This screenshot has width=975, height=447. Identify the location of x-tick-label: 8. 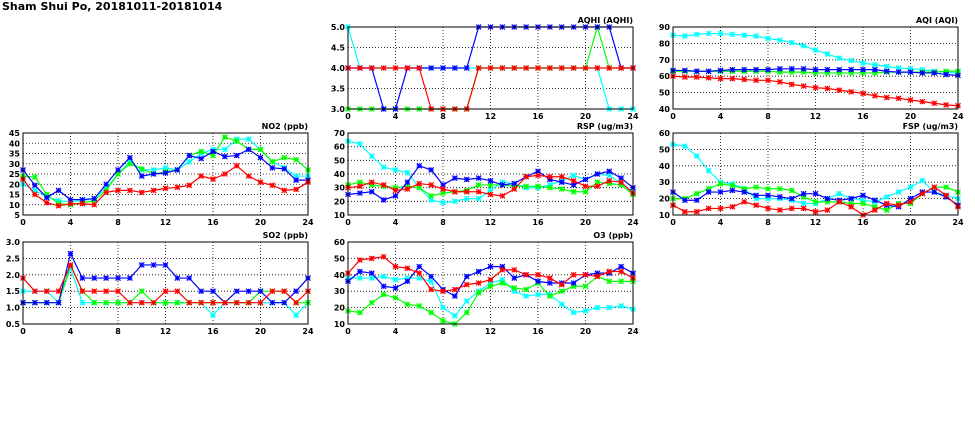
(443, 331).